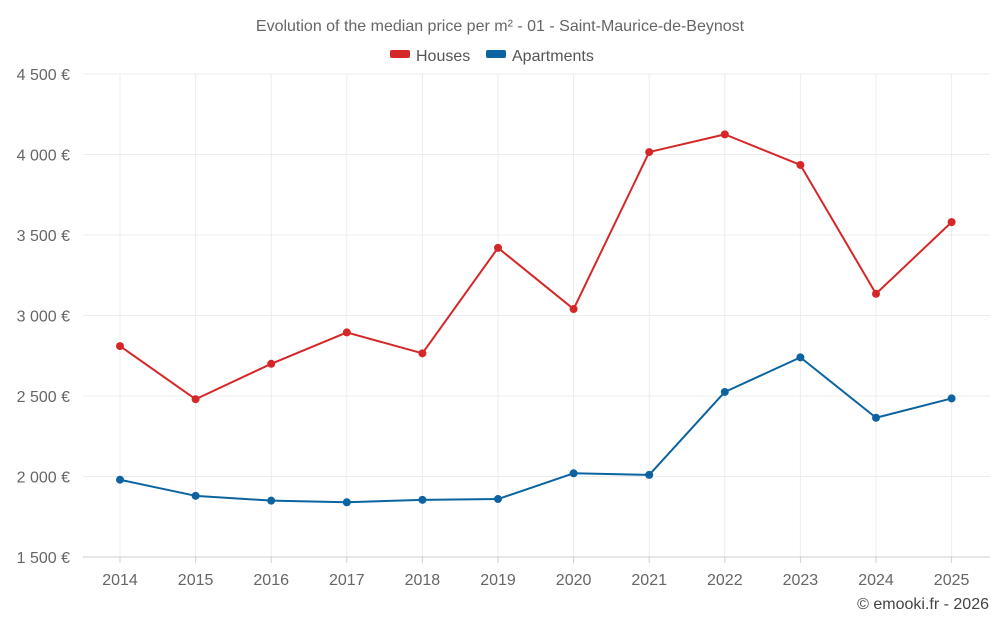 The image size is (1000, 625). I want to click on x-tick-label: 2023, so click(801, 580).